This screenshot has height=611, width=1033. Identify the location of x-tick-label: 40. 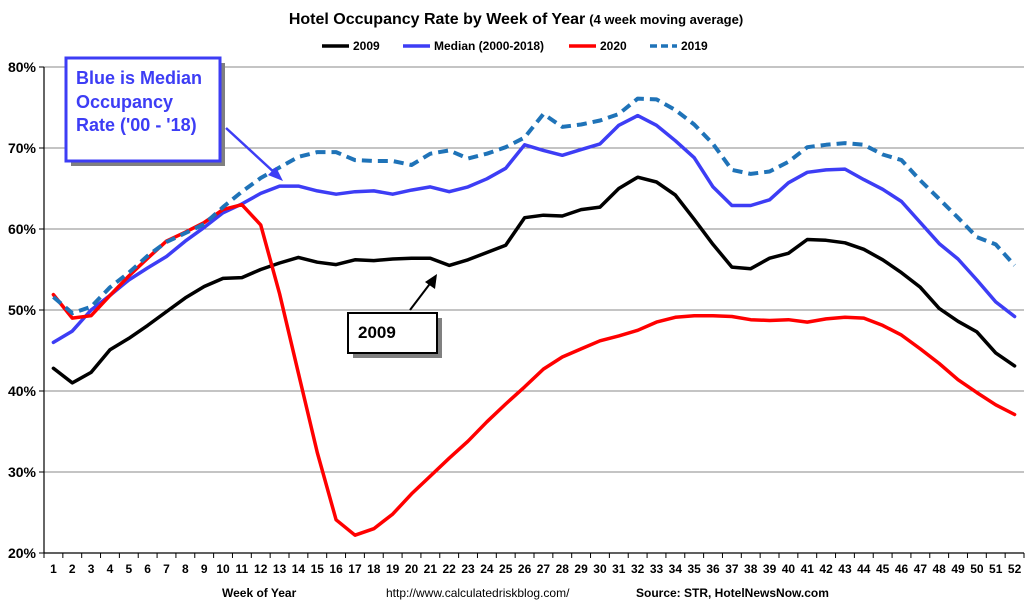
(789, 569).